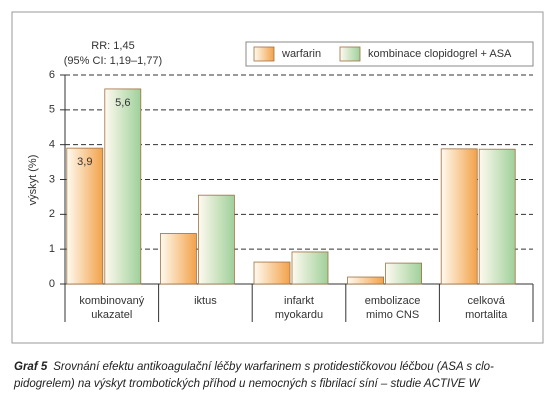 This screenshot has height=413, width=554. What do you see at coordinates (112, 308) in the screenshot?
I see `x-tick-label: kombinovaný ukazatel` at bounding box center [112, 308].